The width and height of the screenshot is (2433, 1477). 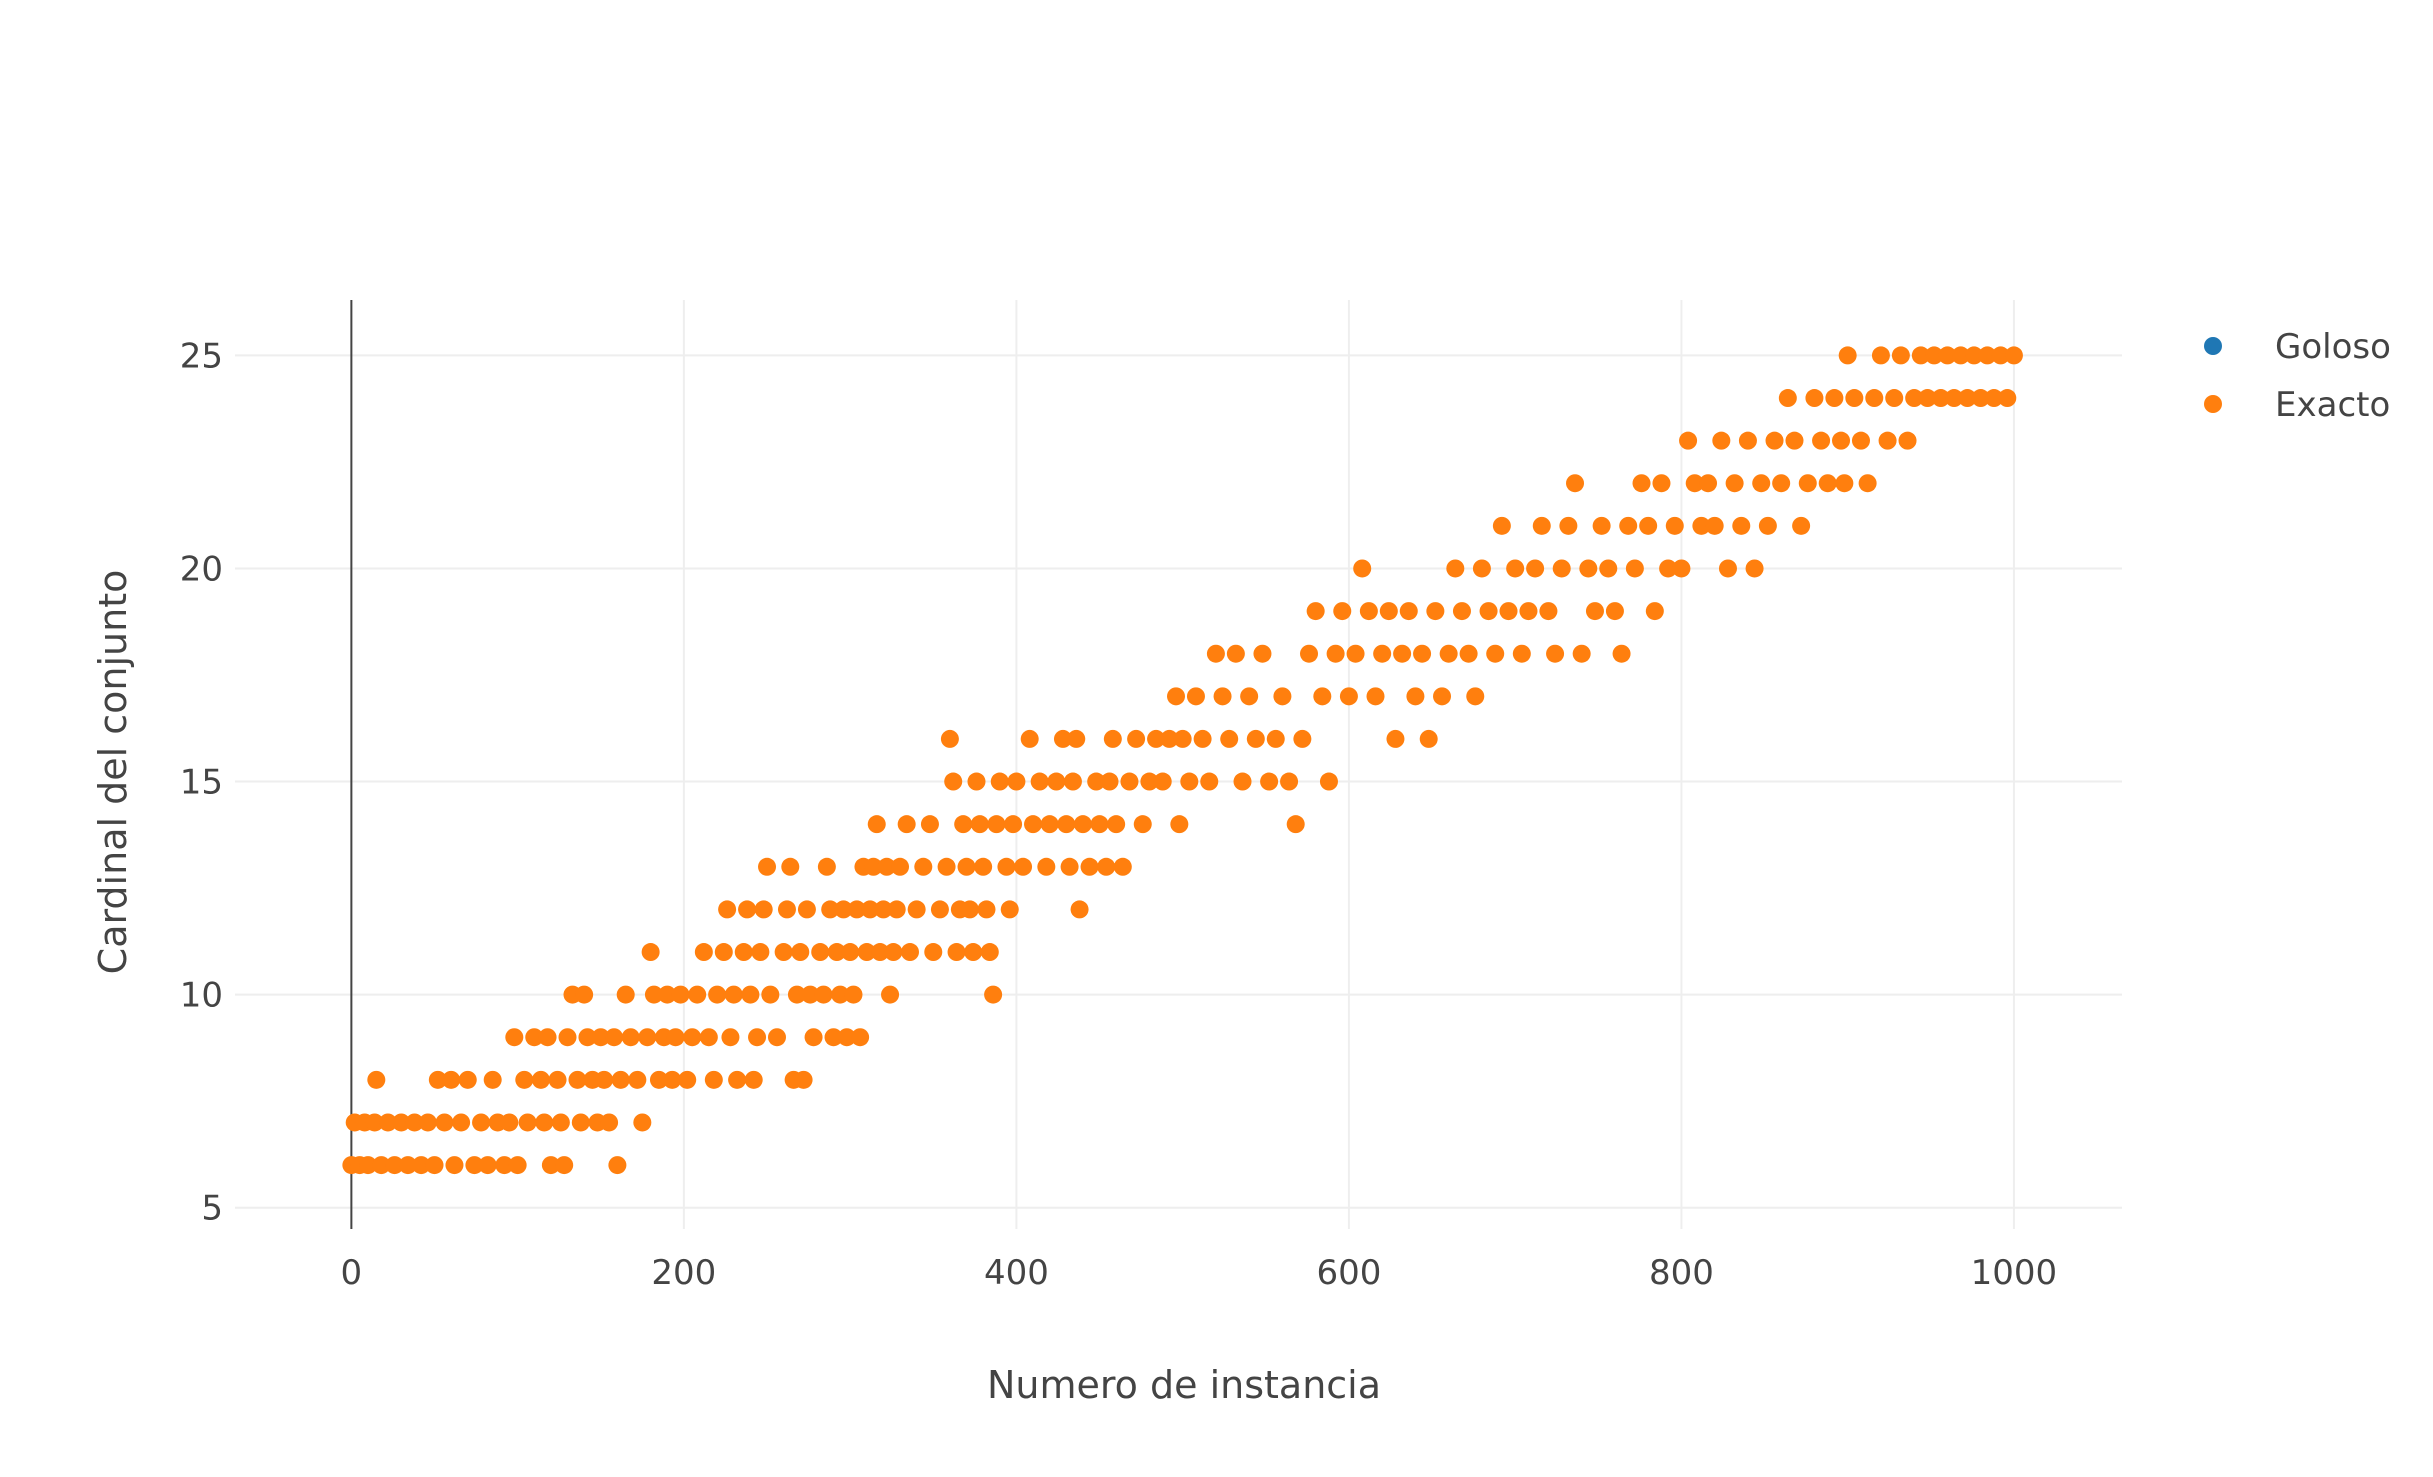 I want to click on legend-item: Goloso, so click(x=2297, y=347).